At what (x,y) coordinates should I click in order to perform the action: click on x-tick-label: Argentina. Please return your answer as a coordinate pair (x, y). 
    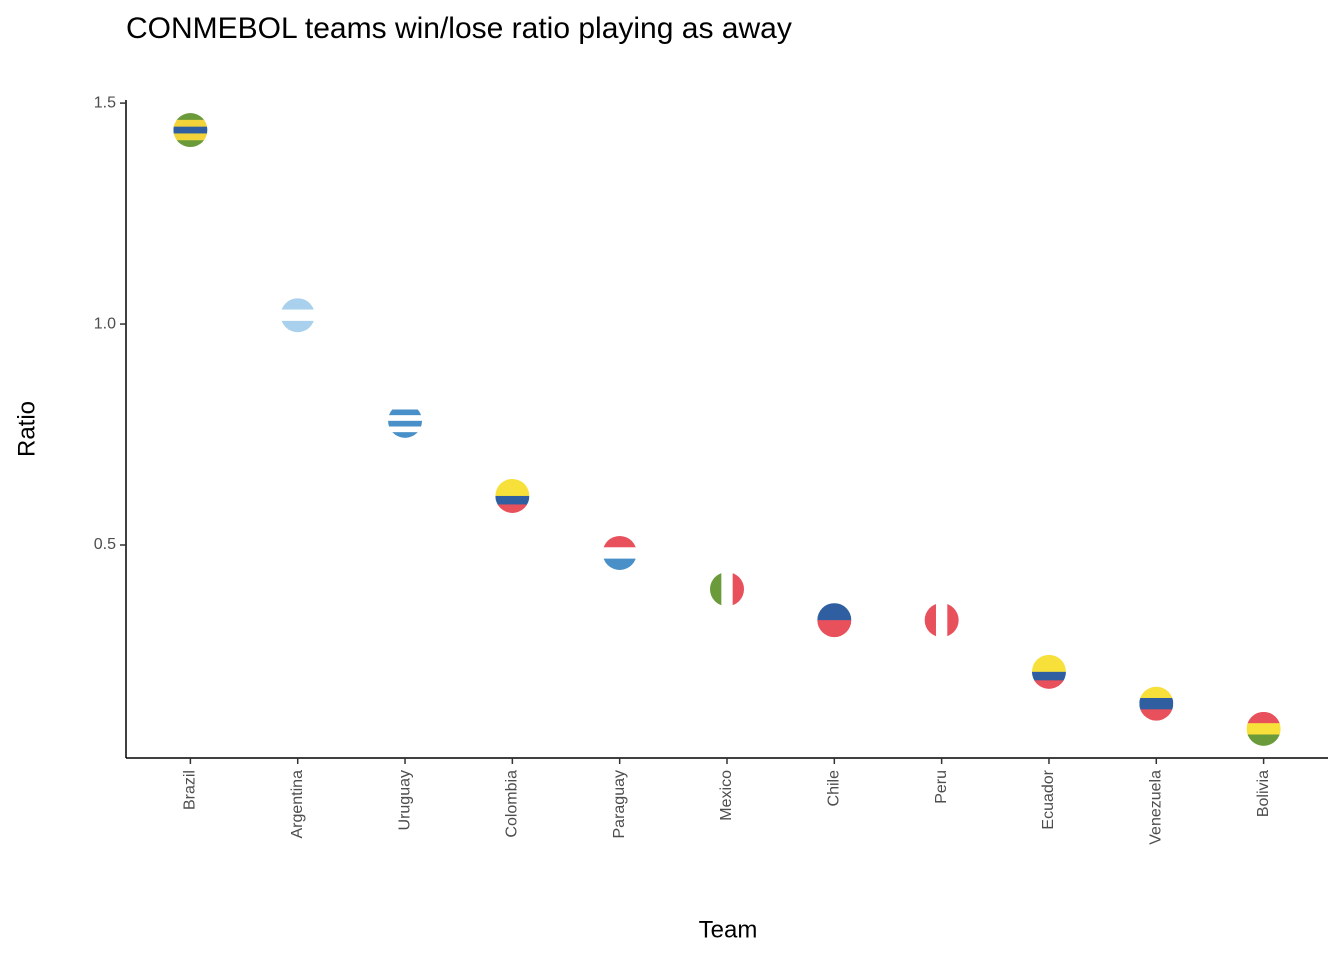
    Looking at the image, I should click on (297, 804).